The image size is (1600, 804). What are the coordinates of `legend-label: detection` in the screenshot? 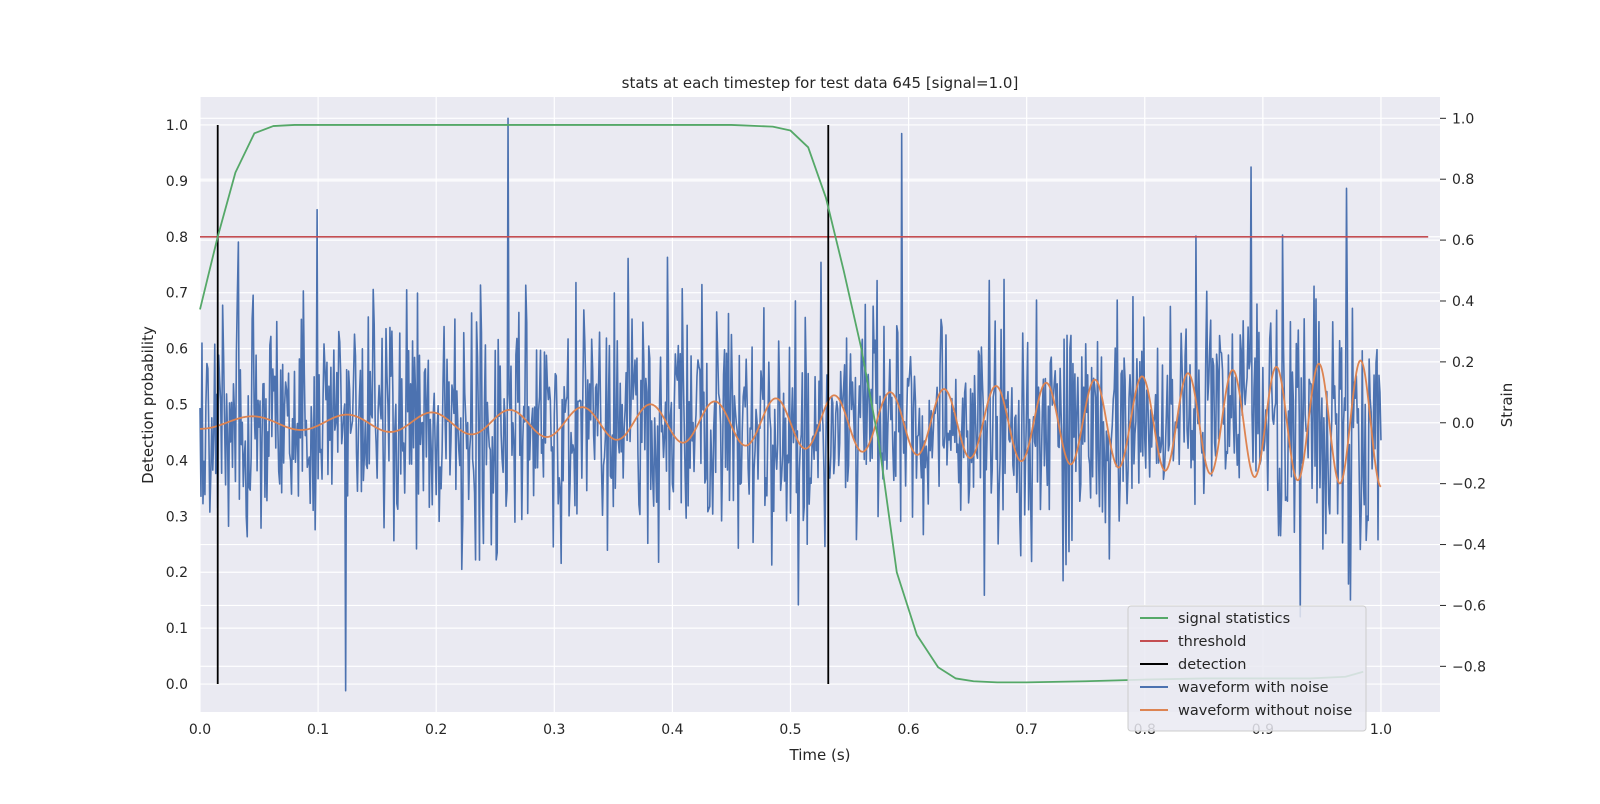 It's located at (1212, 665).